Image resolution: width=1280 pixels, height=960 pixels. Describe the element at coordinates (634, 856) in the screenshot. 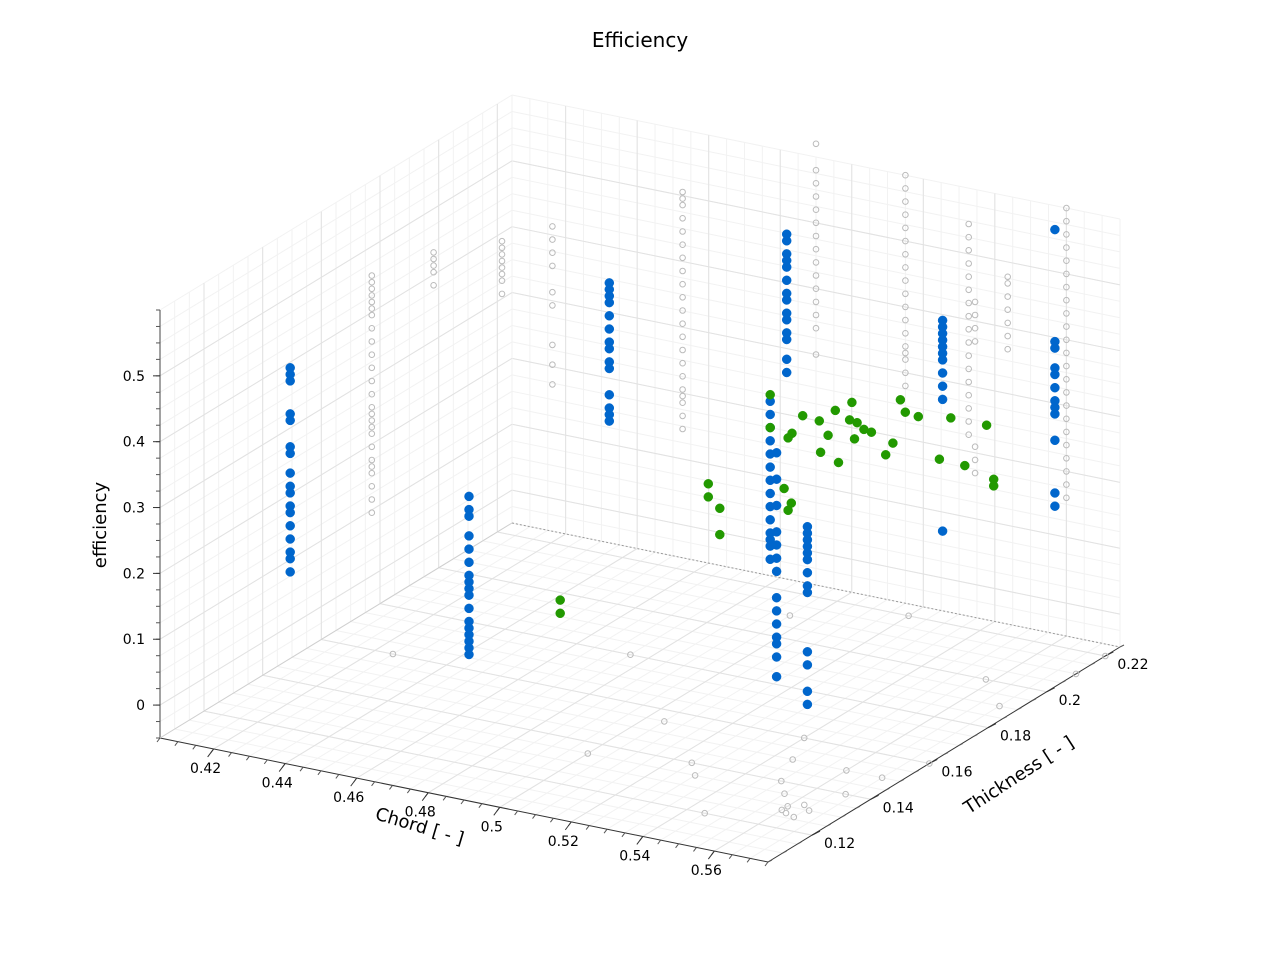

I see `chord-tick-label: 0.54` at that location.